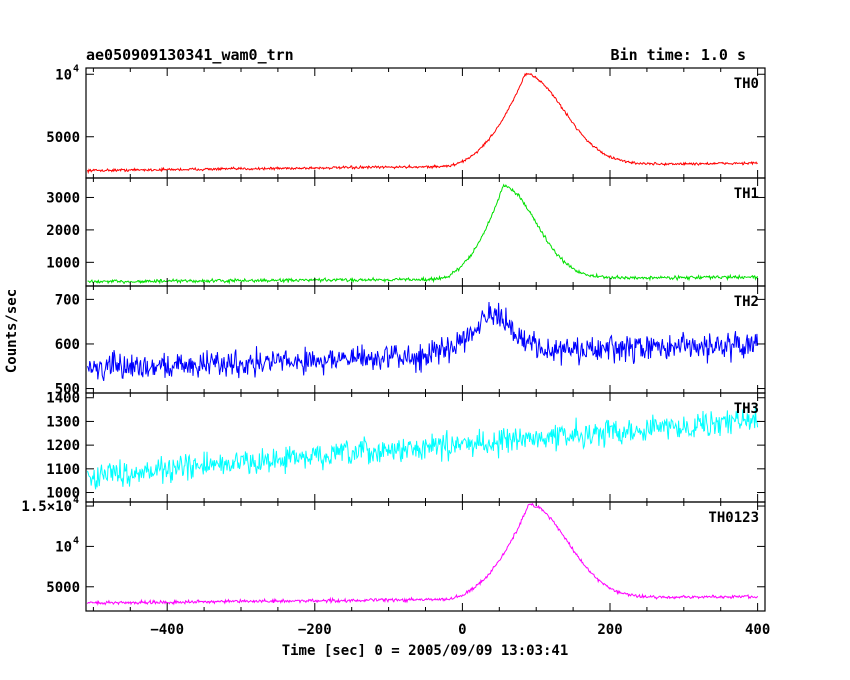 The image size is (850, 680). I want to click on y-tick-label: 1300, so click(63, 422).